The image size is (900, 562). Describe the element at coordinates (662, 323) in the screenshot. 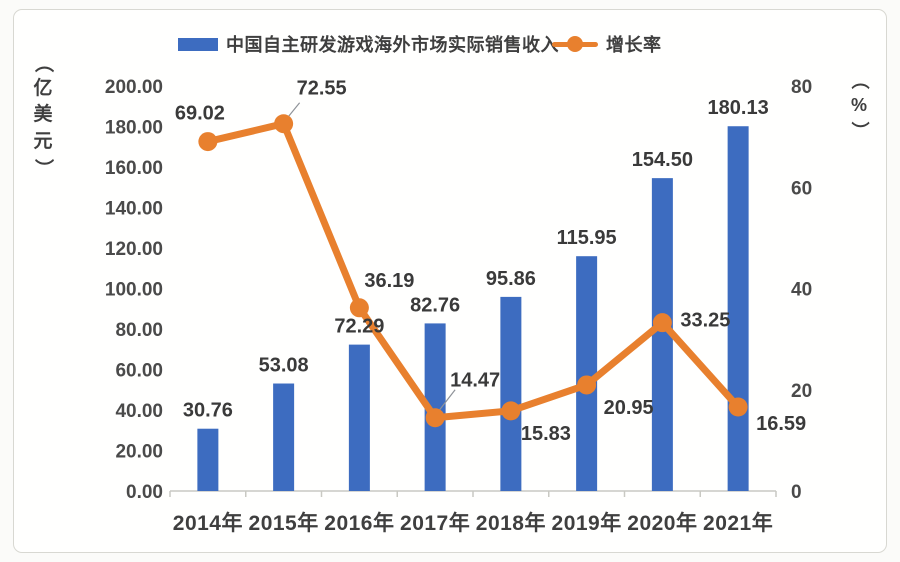

I see `marker-2020年` at that location.